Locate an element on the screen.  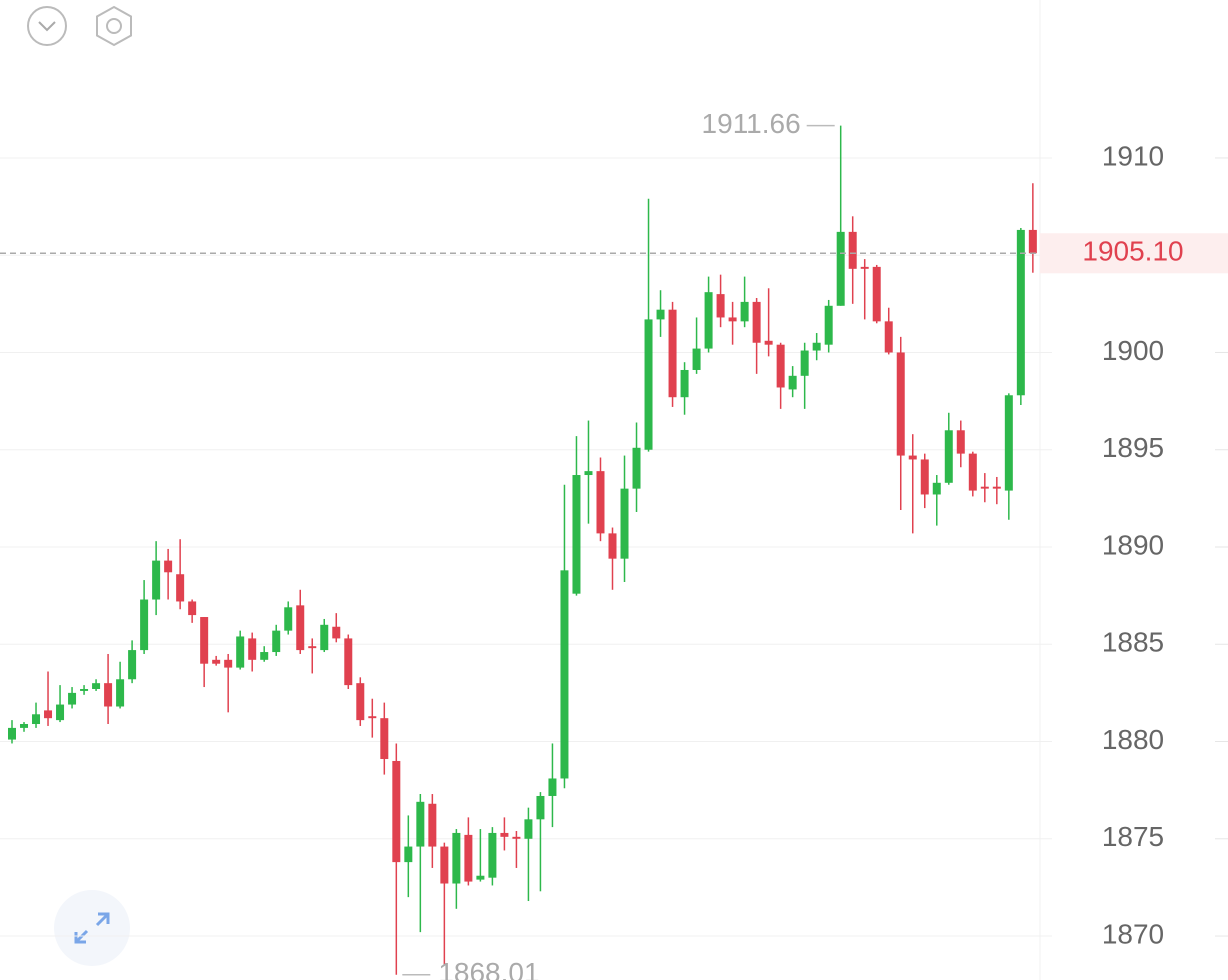
last-price-label: 1905.10 is located at coordinates (1132, 251).